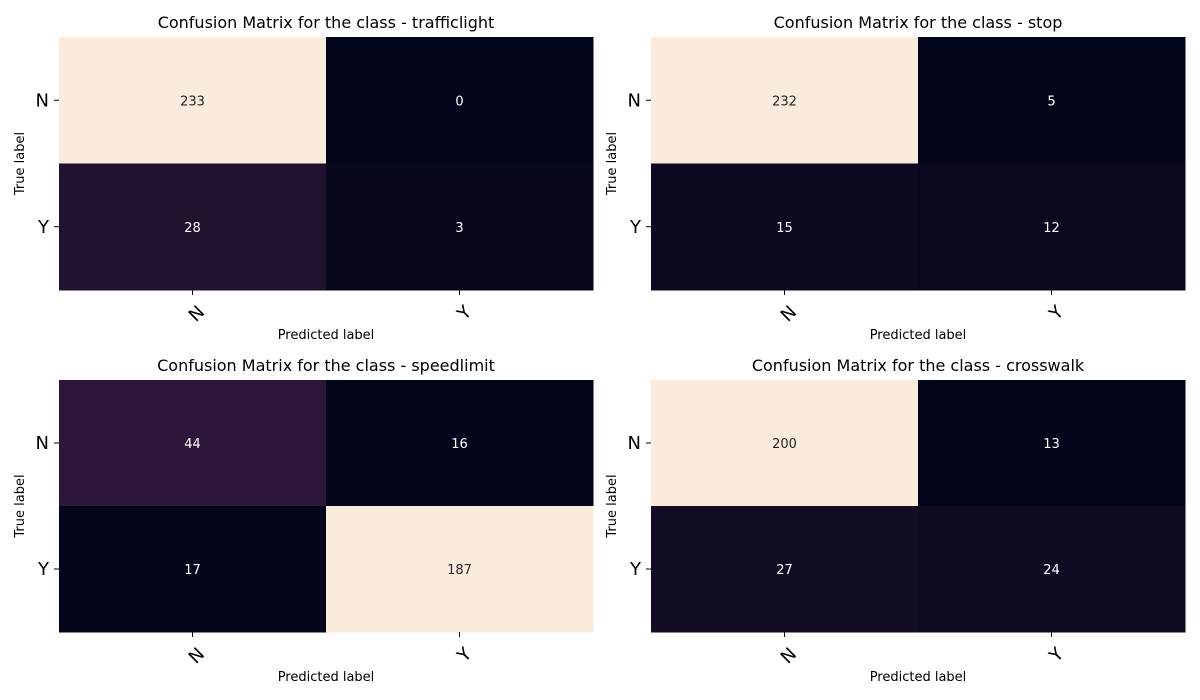 This screenshot has width=1200, height=700. I want to click on cell-value-label: 5, so click(1051, 101).